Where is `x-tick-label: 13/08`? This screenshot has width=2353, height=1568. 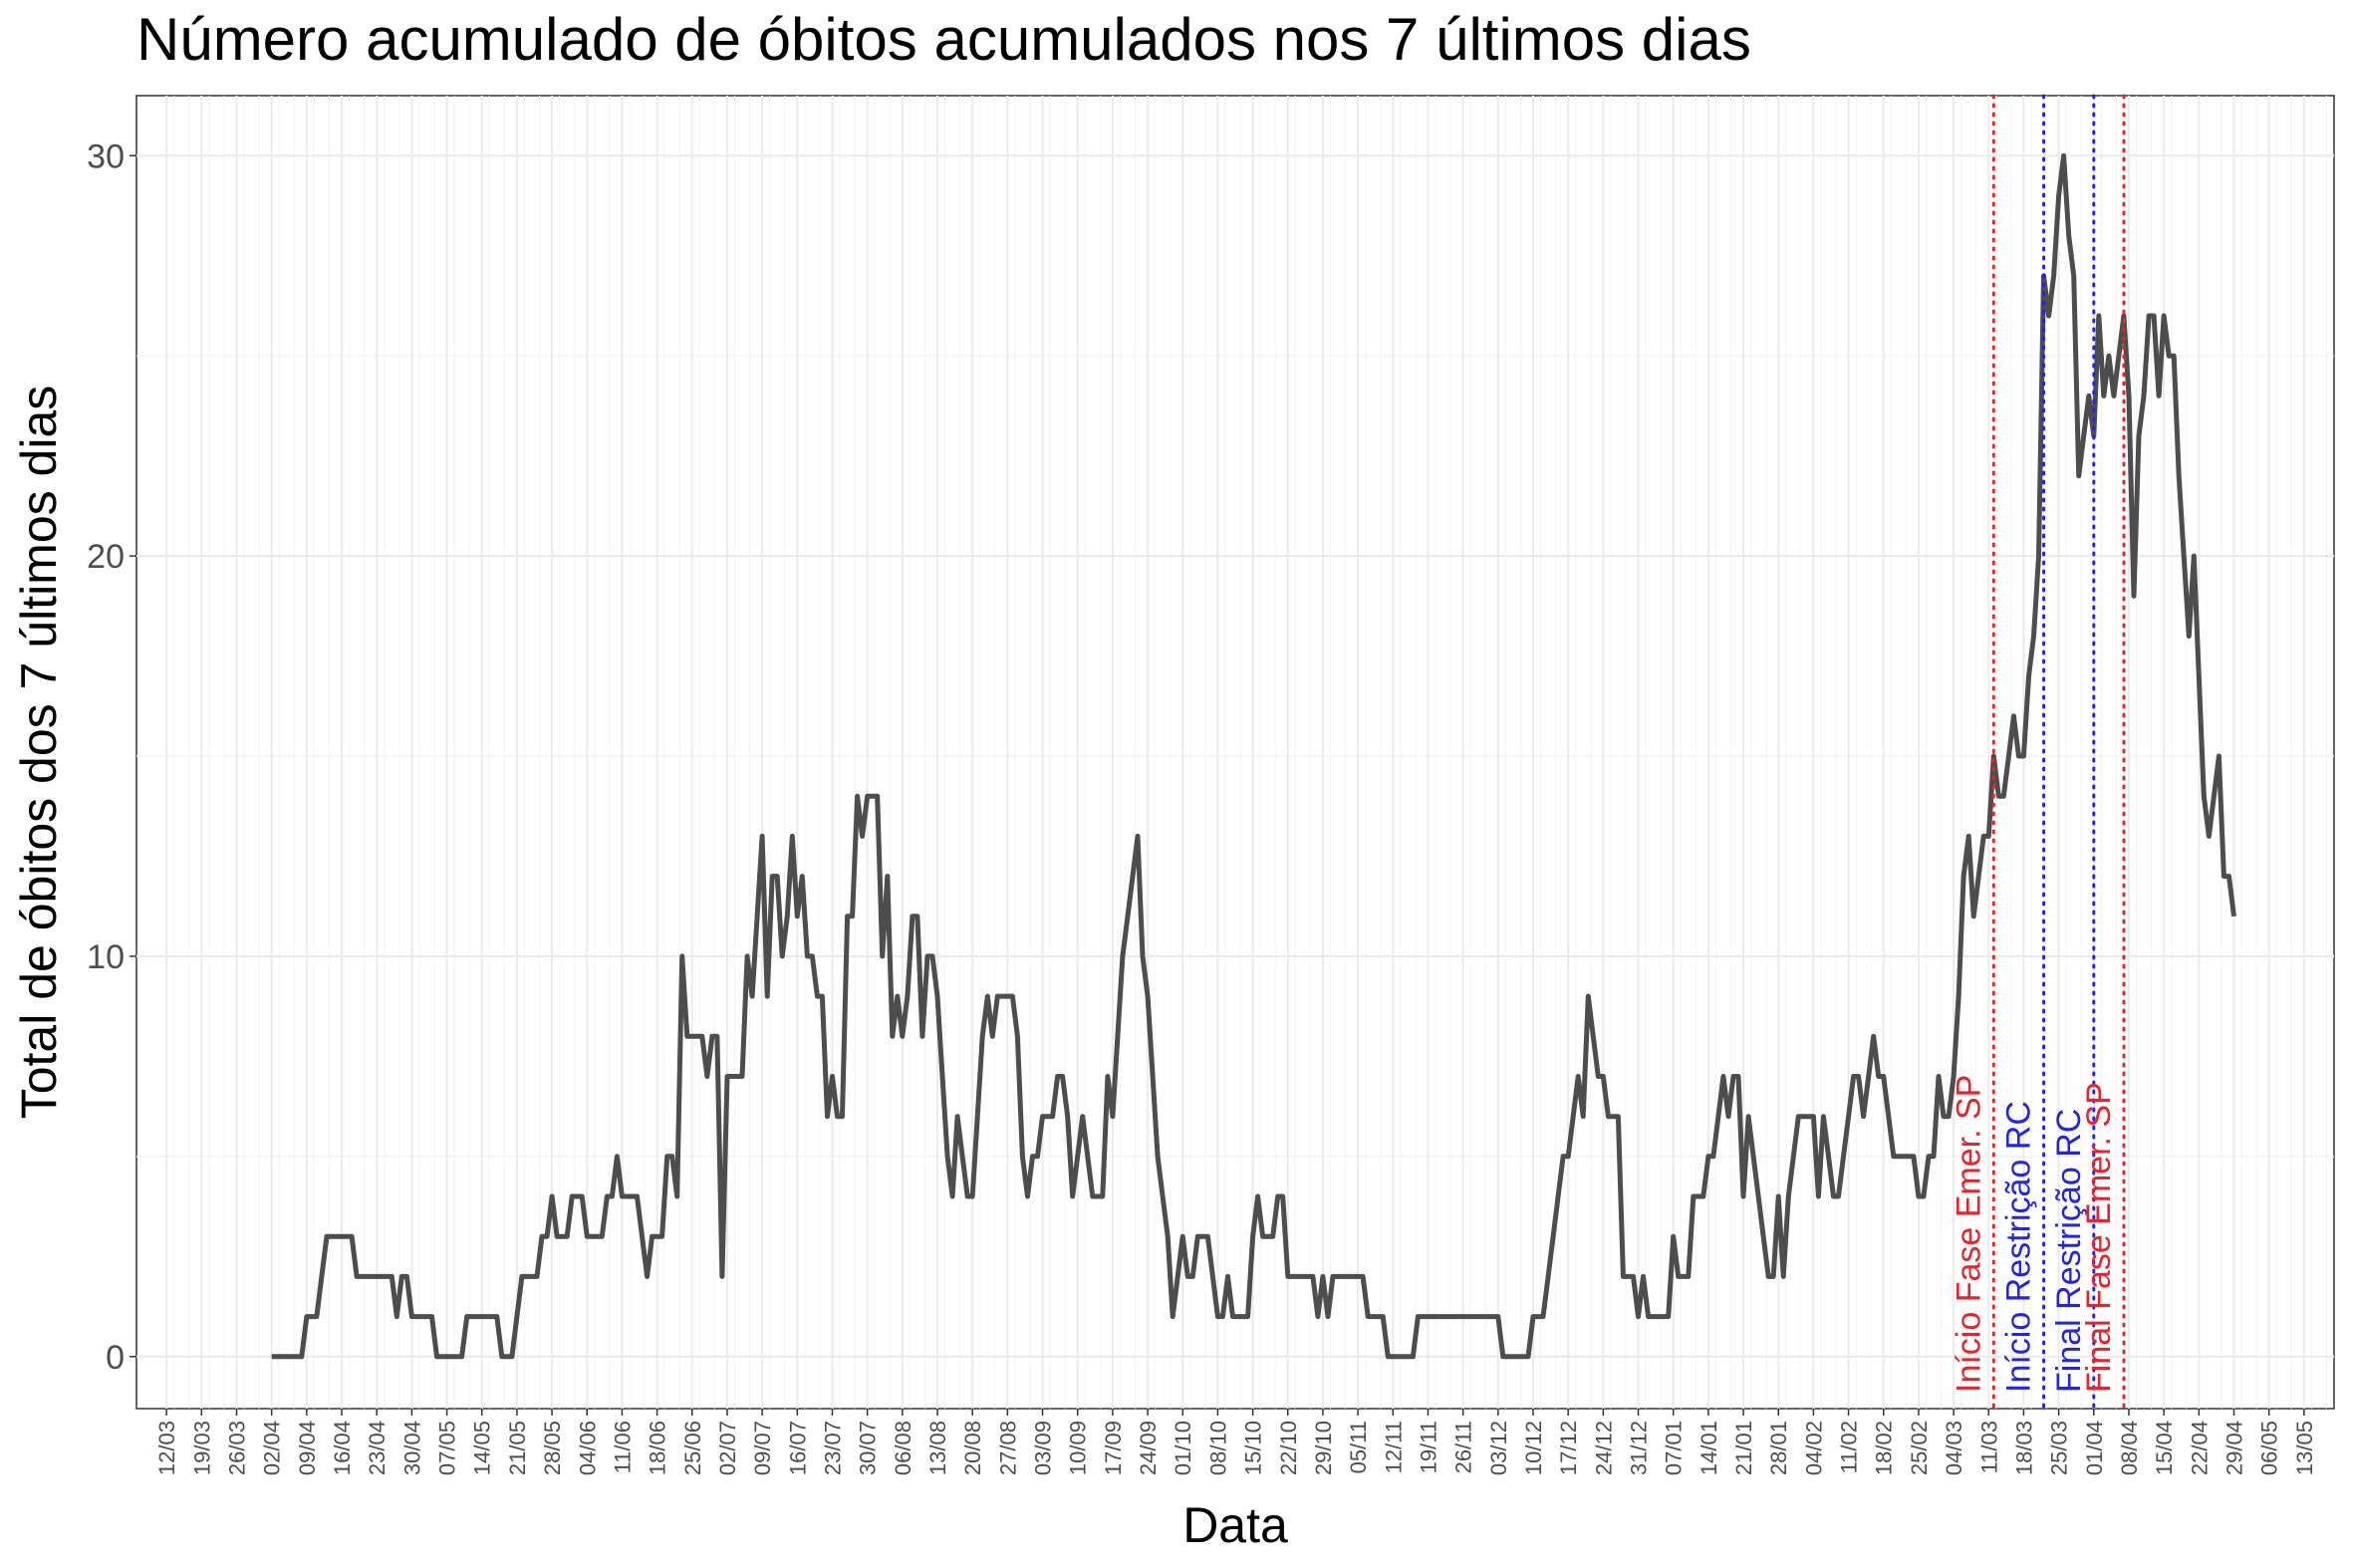
x-tick-label: 13/08 is located at coordinates (938, 1448).